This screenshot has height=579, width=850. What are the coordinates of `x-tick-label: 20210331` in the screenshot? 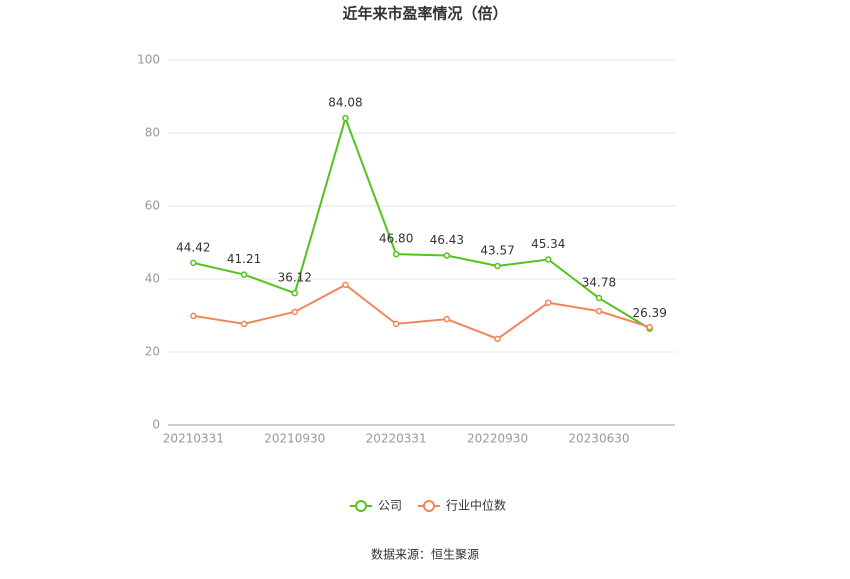 It's located at (193, 439).